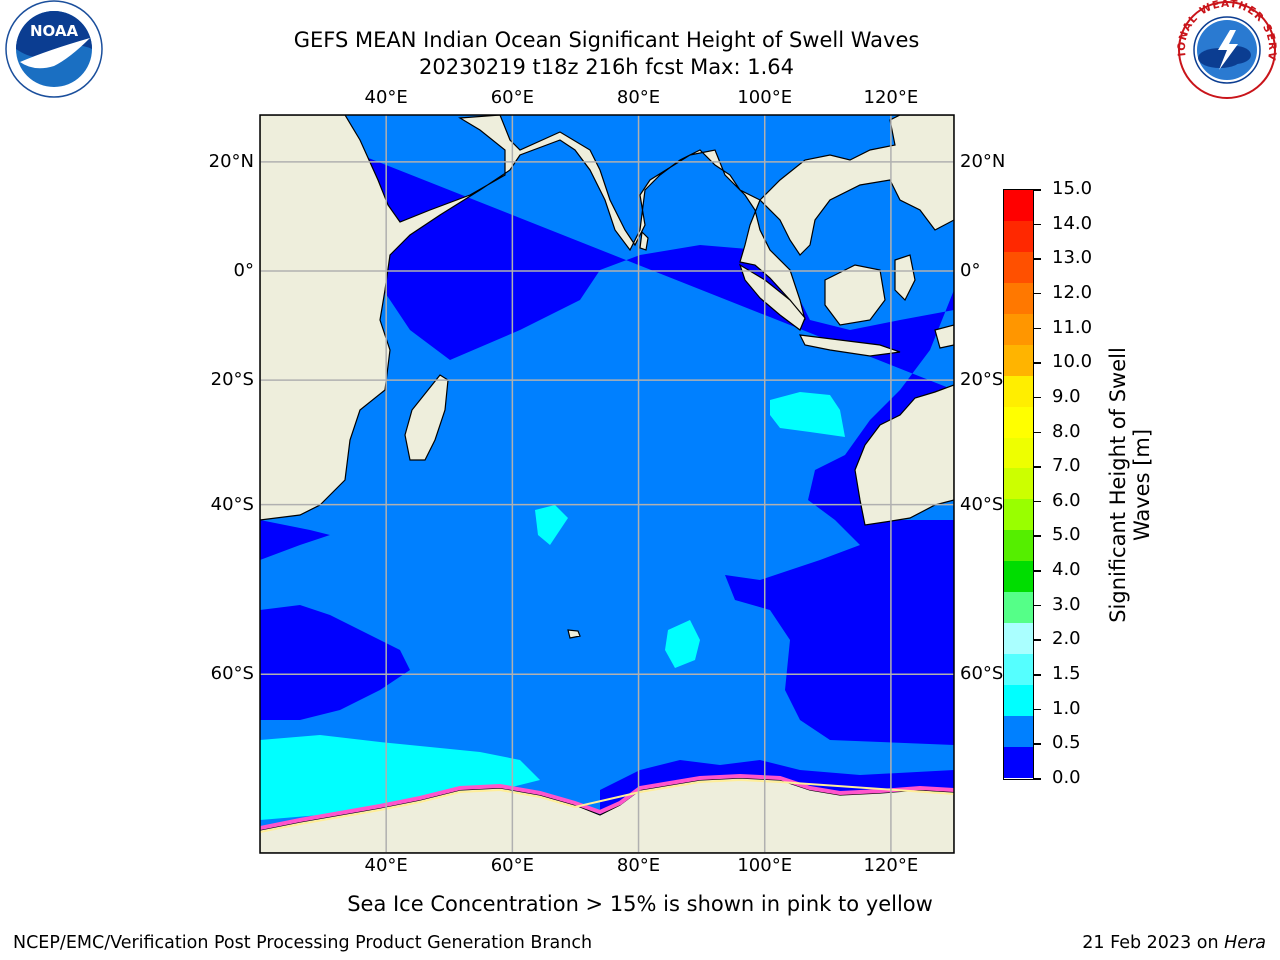 Image resolution: width=1280 pixels, height=960 pixels. Describe the element at coordinates (970, 270) in the screenshot. I see `lat-label-right: 0°` at that location.